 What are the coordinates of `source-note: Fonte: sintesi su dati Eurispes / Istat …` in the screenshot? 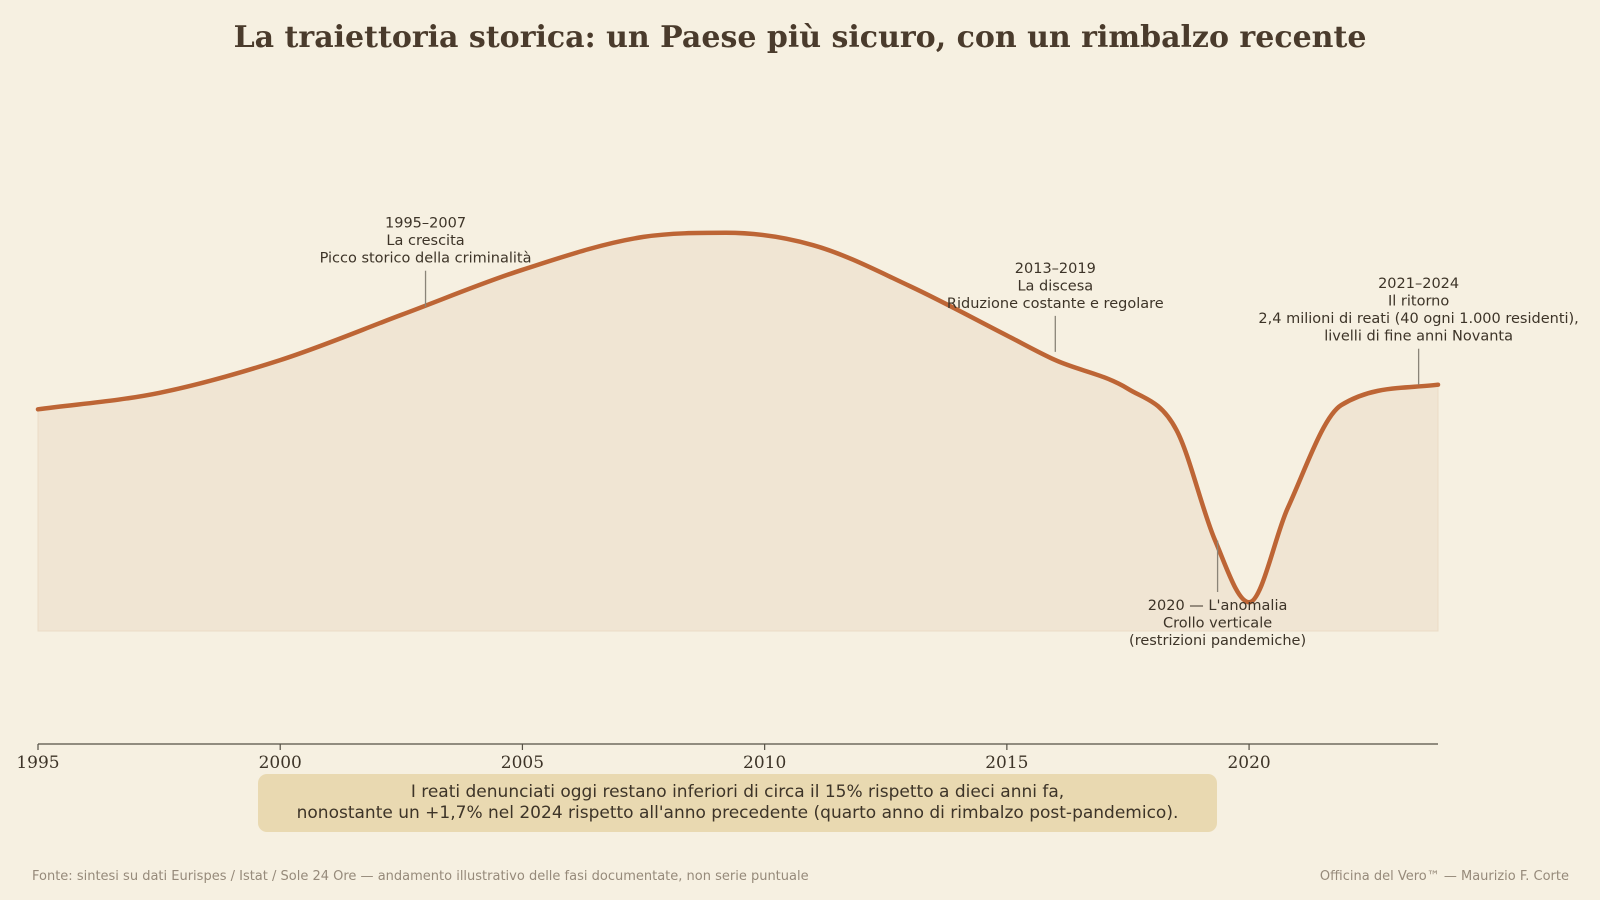 It's located at (420, 876).